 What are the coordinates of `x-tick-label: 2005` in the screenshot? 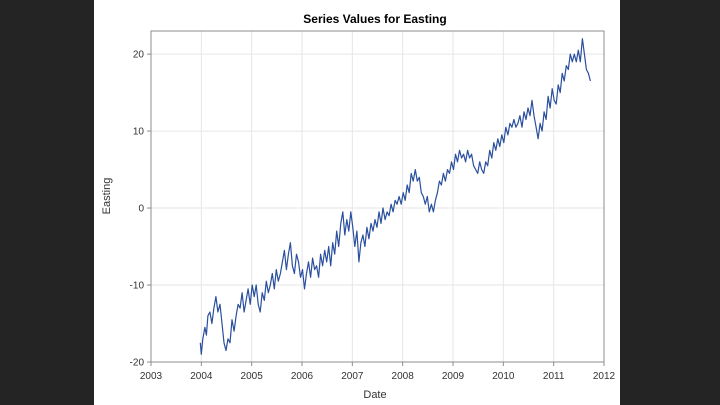 It's located at (252, 376).